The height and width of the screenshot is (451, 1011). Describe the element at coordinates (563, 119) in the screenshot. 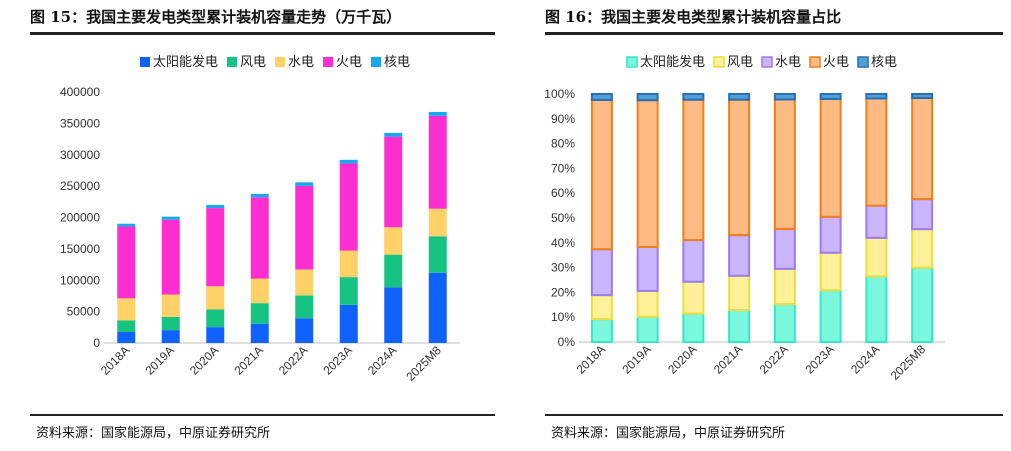

I see `y-tick-label: 90%` at that location.